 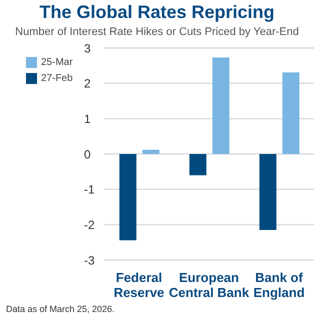 What do you see at coordinates (87, 48) in the screenshot?
I see `y-tick-label: 3` at bounding box center [87, 48].